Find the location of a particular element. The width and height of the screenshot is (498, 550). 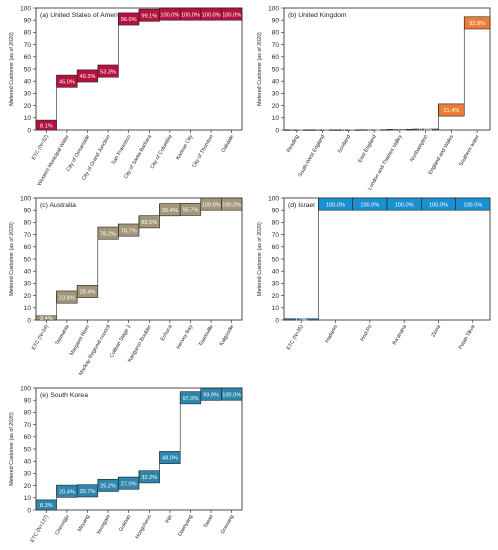

x-tick-label: Cheongju is located at coordinates (62, 525).